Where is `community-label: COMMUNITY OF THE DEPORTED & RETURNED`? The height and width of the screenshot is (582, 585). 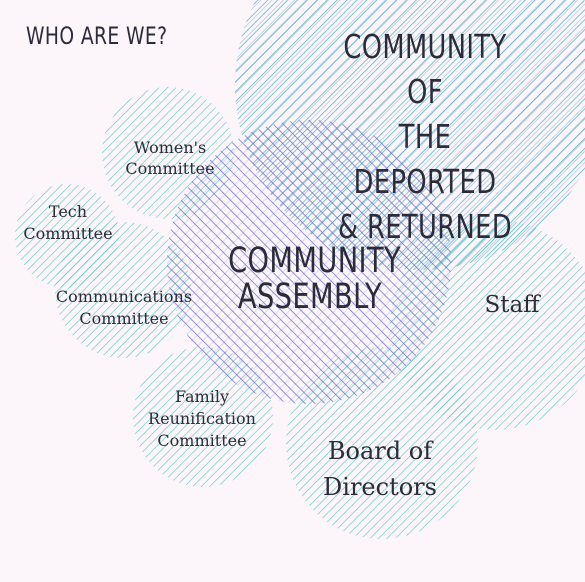 community-label: COMMUNITY OF THE DEPORTED & RETURNED is located at coordinates (425, 136).